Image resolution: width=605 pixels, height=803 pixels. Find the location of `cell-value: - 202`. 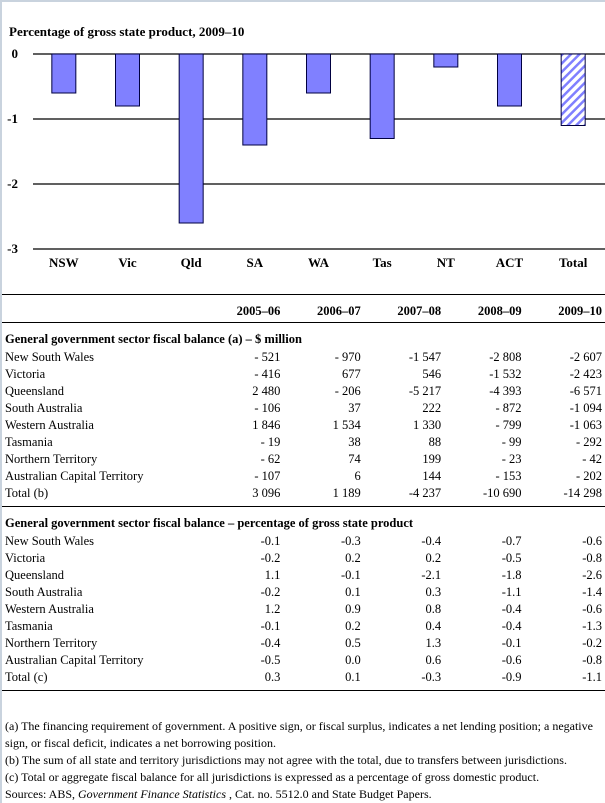

cell-value: - 202 is located at coordinates (588, 476).